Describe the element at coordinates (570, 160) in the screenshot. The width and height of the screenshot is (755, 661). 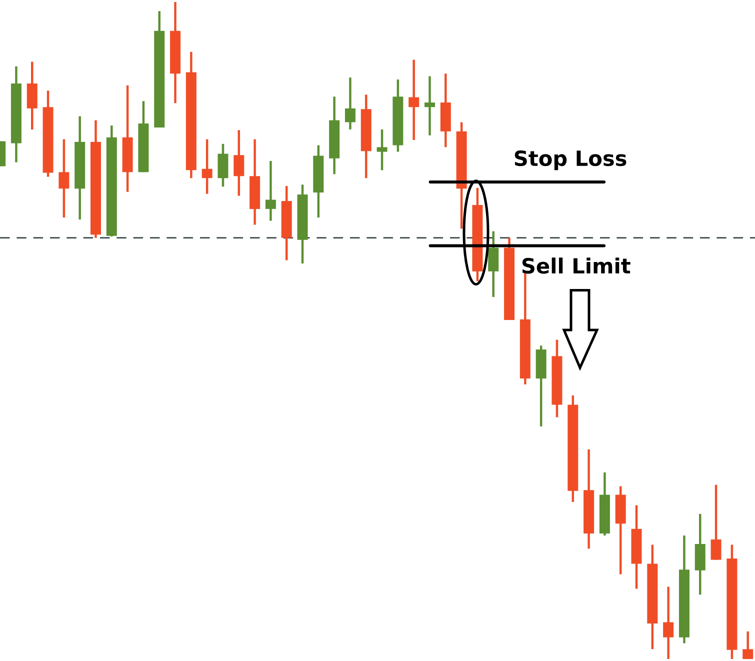
I see `ref-line-label: Stop Loss` at that location.